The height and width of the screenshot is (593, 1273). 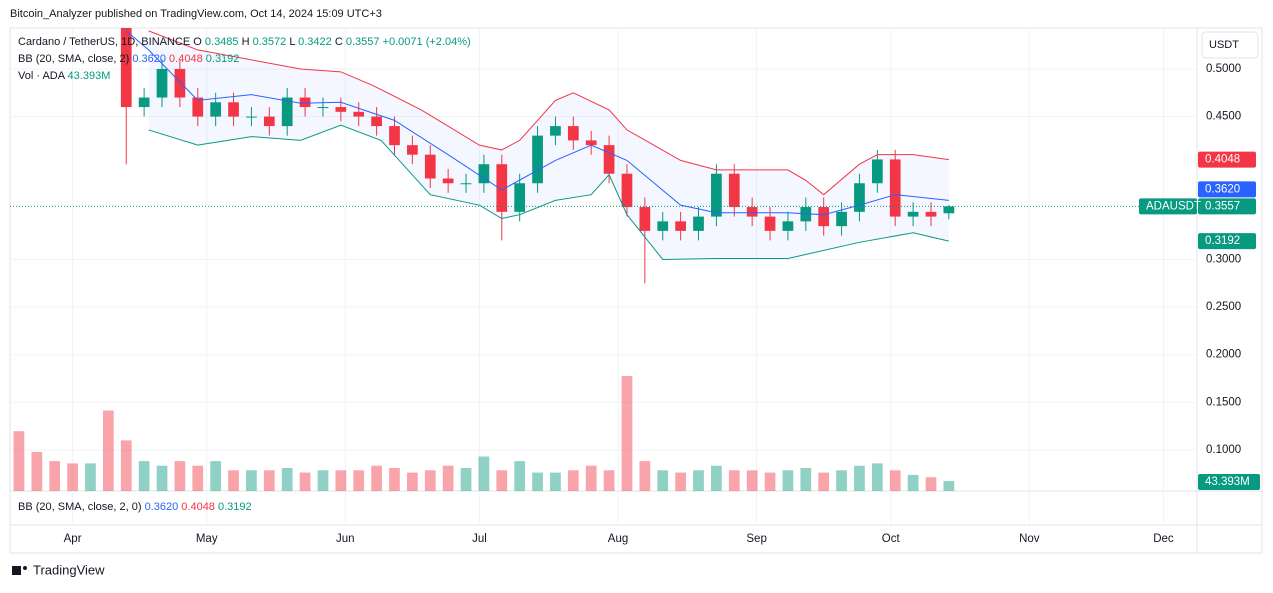 I want to click on x-tick-label: May, so click(x=207, y=539).